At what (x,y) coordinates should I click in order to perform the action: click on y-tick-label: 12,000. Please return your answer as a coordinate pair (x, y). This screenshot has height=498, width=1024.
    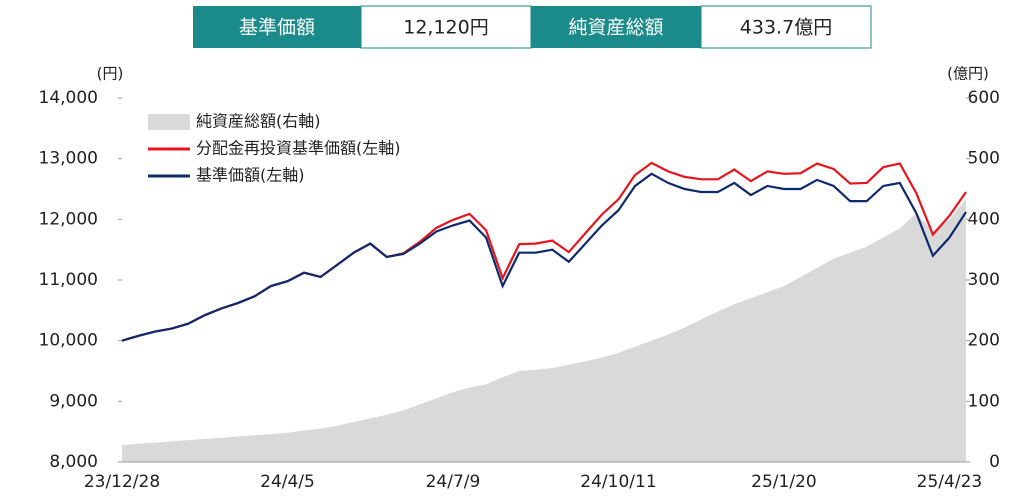
    Looking at the image, I should click on (68, 219).